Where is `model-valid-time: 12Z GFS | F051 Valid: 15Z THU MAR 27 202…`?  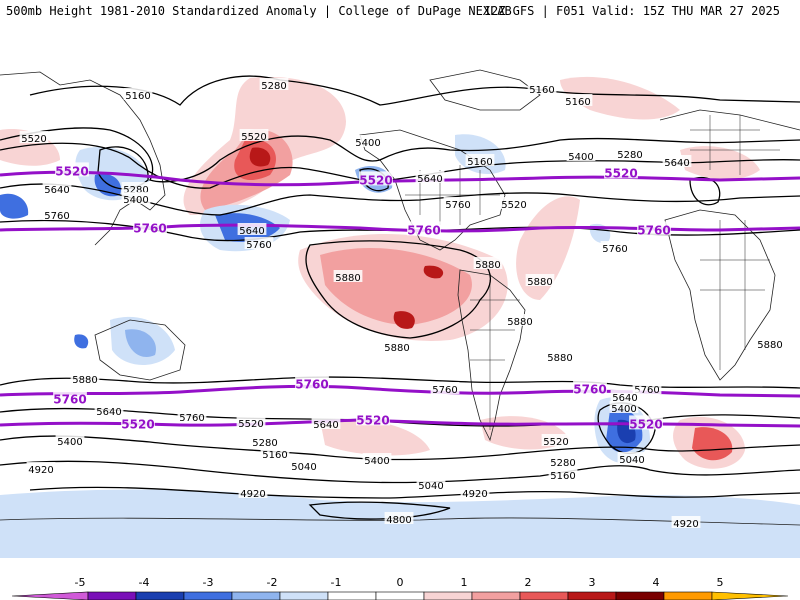 model-valid-time: 12Z GFS | F051 Valid: 15Z THU MAR 27 202… is located at coordinates (631, 11).